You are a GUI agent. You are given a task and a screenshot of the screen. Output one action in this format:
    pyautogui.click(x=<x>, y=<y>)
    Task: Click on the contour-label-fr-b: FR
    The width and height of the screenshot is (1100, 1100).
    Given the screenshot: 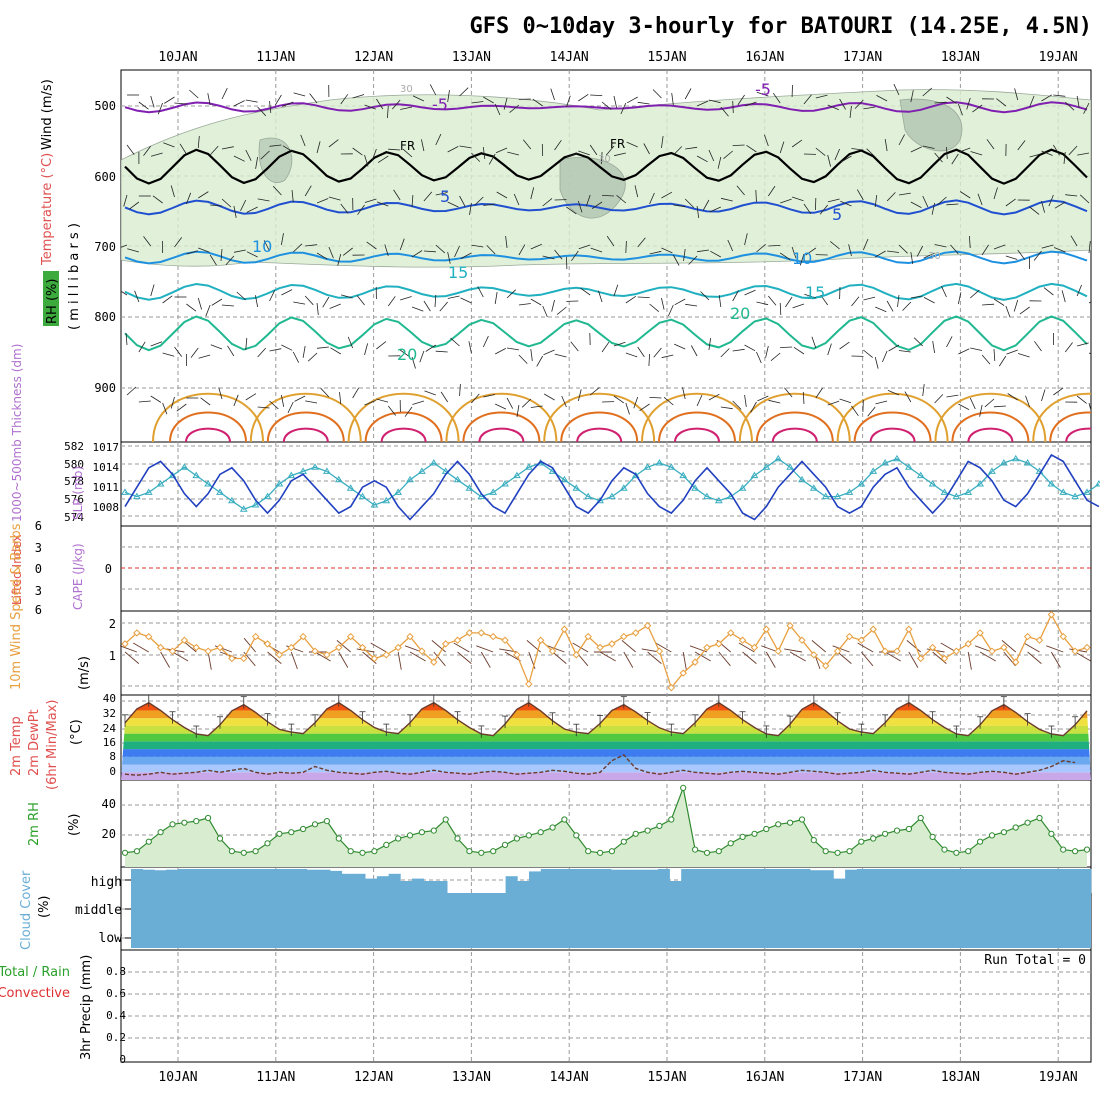 What is the action you would take?
    pyautogui.click(x=617, y=144)
    